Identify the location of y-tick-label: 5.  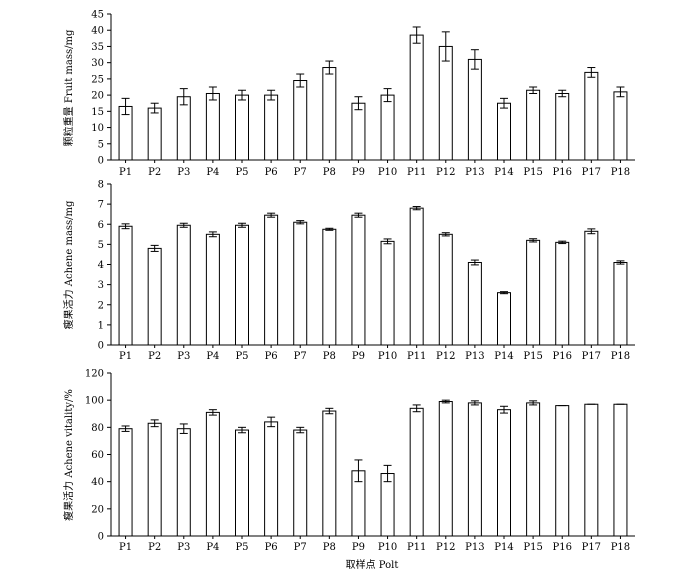
(101, 144).